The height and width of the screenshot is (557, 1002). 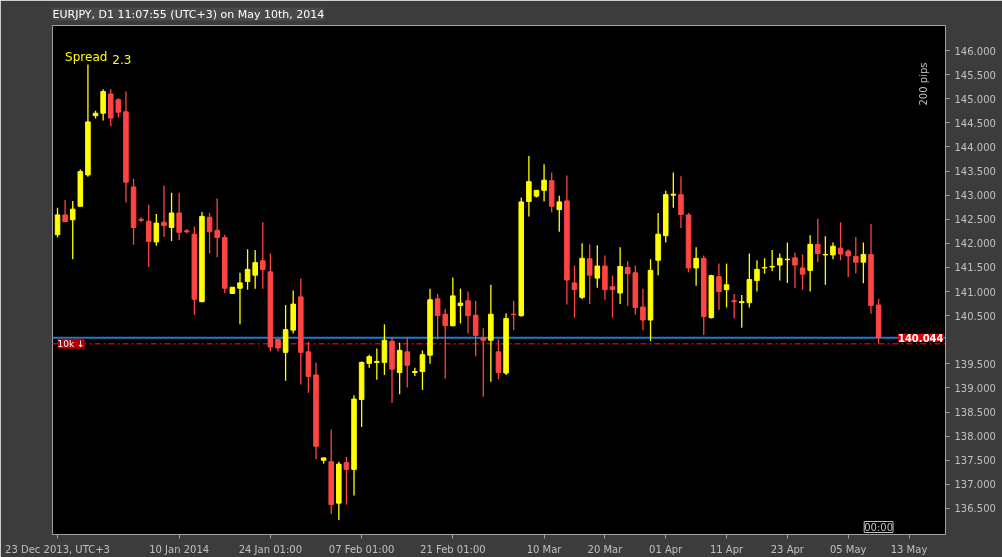 I want to click on y-tick-label: 137.500, so click(x=975, y=461).